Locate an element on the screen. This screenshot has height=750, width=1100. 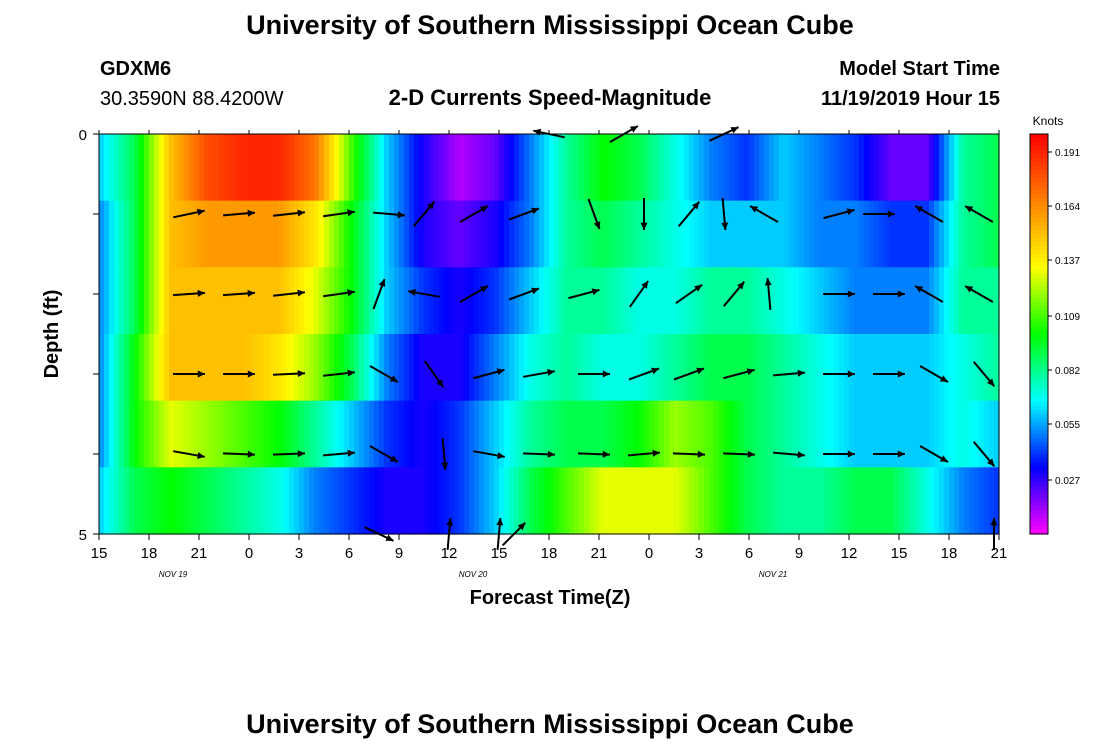
x-tick-label: 15 is located at coordinates (99, 553).